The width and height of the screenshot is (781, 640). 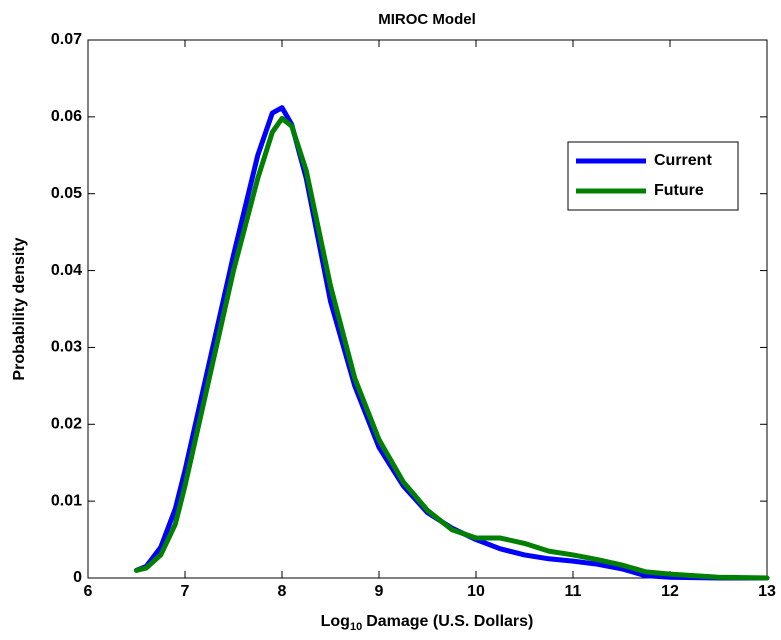 I want to click on legend-label: Current, so click(x=683, y=160).